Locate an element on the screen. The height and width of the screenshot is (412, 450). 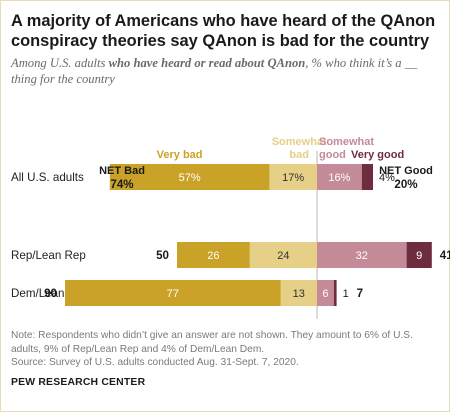
subtitle-emphasis: who have heard or read about QAnon is located at coordinates (207, 63).